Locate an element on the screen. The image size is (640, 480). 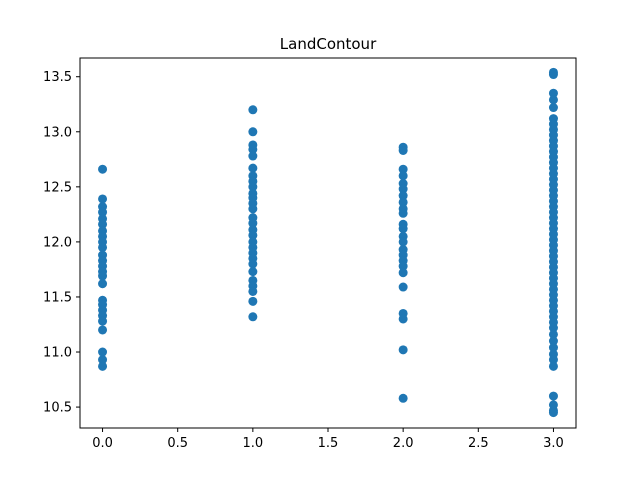
x-tick-label: 0.0 is located at coordinates (102, 443).